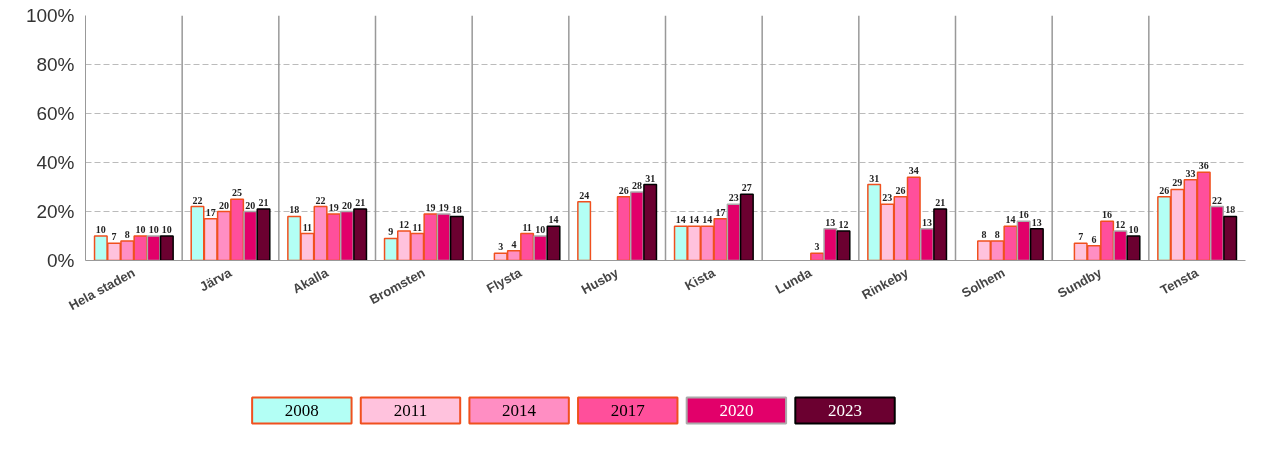 This screenshot has height=461, width=1270. Describe the element at coordinates (874, 178) in the screenshot. I see `data-label: 31` at that location.